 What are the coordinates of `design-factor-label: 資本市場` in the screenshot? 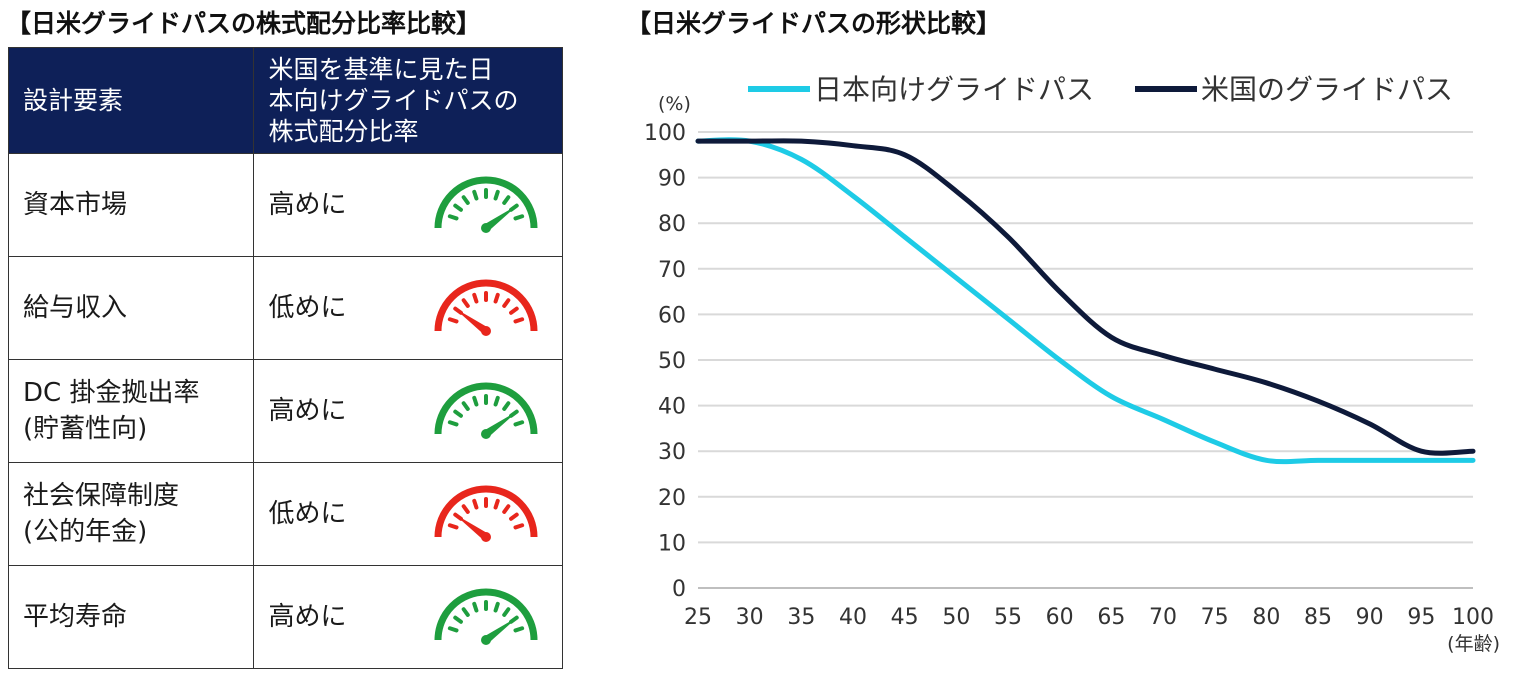 It's located at (75, 205).